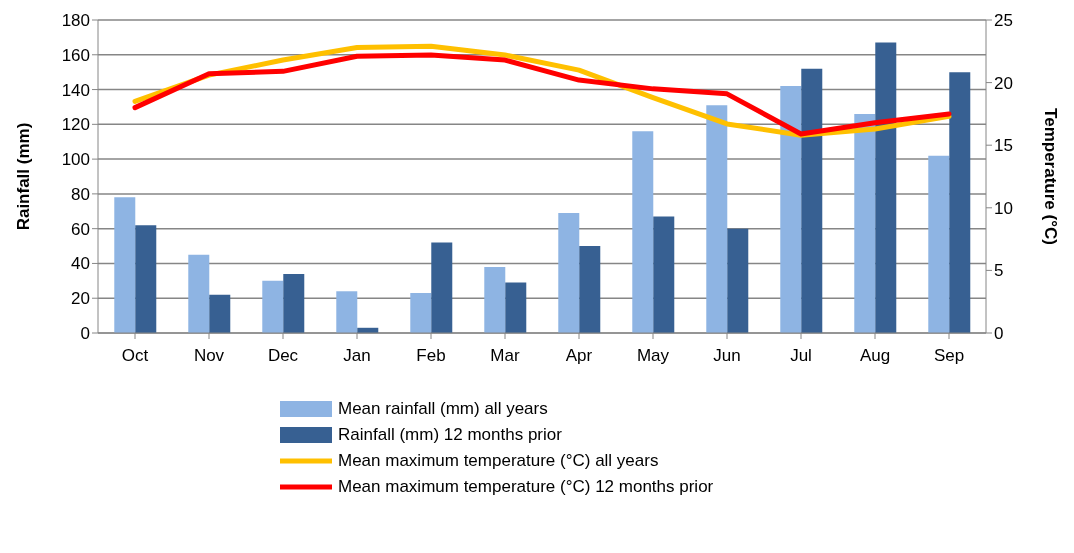 This screenshot has width=1074, height=553. What do you see at coordinates (579, 356) in the screenshot?
I see `x-tick-label: Apr` at bounding box center [579, 356].